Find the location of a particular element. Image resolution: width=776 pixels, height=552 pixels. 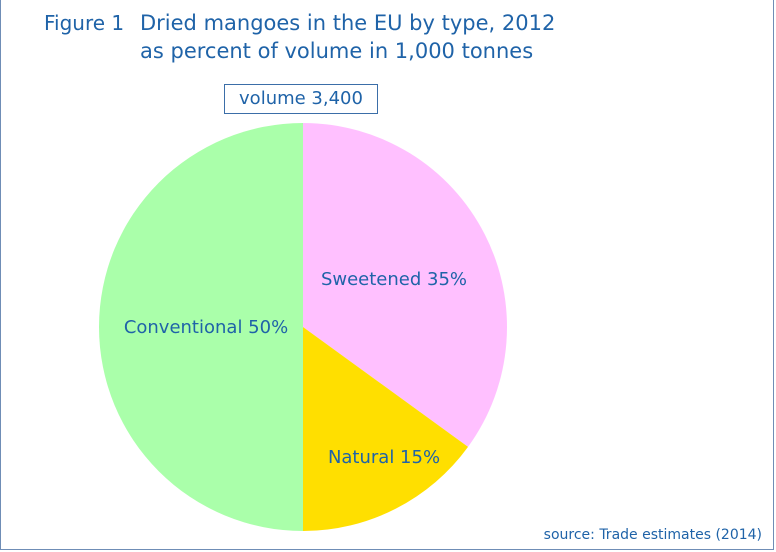

pie-label-conventional: Conventional 50% is located at coordinates (206, 327).